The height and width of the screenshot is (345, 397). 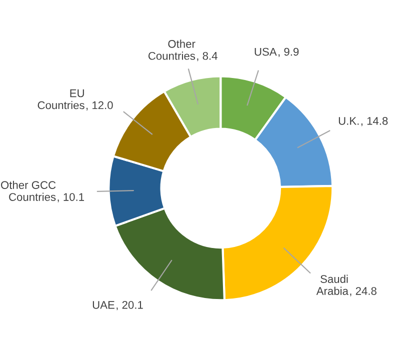 What do you see at coordinates (28, 190) in the screenshot?
I see `slice-label: Other GCC Countries` at bounding box center [28, 190].